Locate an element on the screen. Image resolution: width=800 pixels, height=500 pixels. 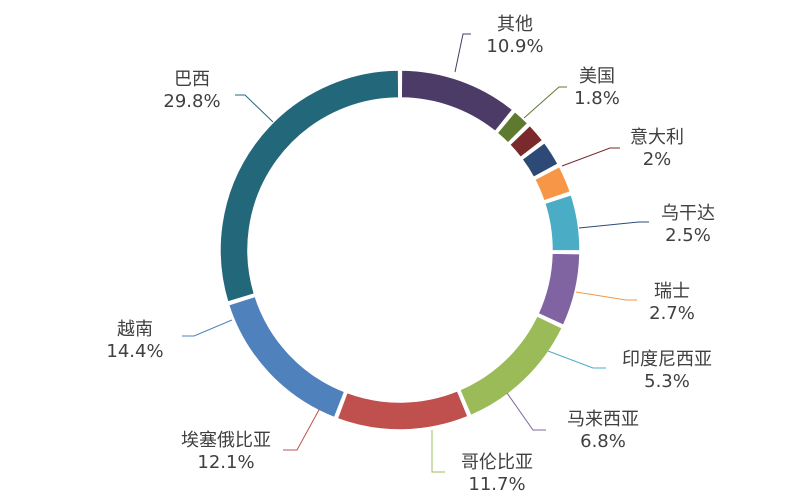
slice-value-10: 29.8% is located at coordinates (191, 101).